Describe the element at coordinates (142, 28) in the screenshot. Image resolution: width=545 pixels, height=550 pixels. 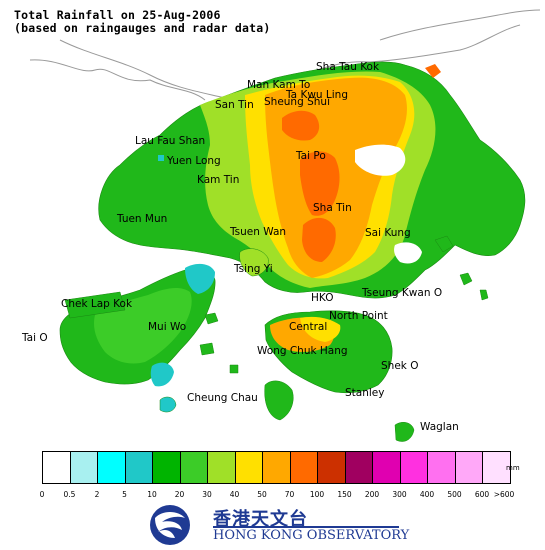
I see `map-subtitle: (based on raingauges and radar data)` at that location.